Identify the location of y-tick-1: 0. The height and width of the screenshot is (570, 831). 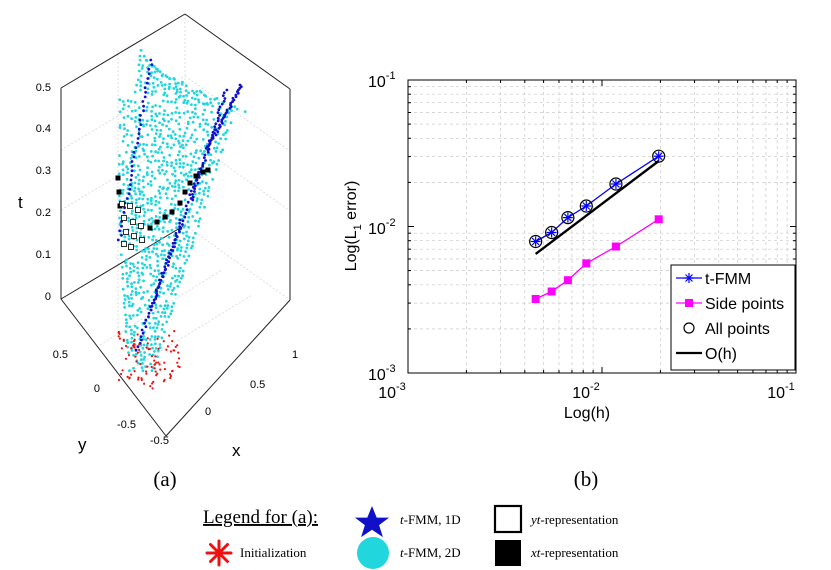
(97, 389).